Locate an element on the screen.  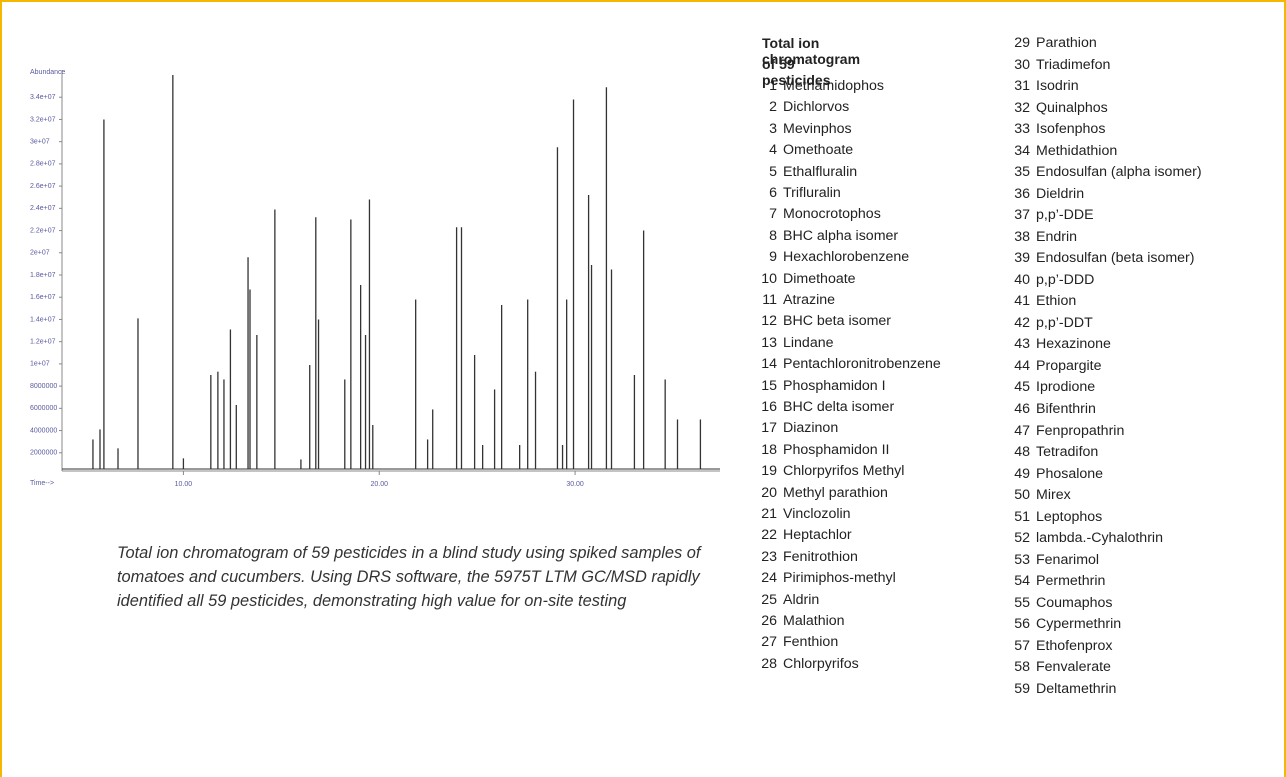
item-name: Aldrin is located at coordinates (801, 599).